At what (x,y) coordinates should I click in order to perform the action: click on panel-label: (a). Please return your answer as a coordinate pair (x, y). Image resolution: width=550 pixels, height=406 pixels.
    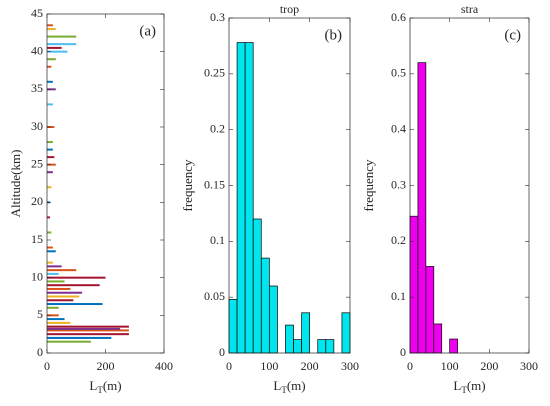
    Looking at the image, I should click on (147, 31).